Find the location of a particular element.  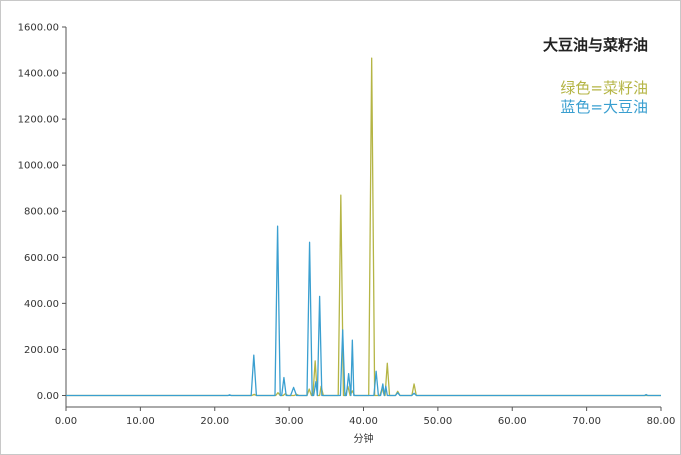

x-tick-label: 40.00 is located at coordinates (363, 421).